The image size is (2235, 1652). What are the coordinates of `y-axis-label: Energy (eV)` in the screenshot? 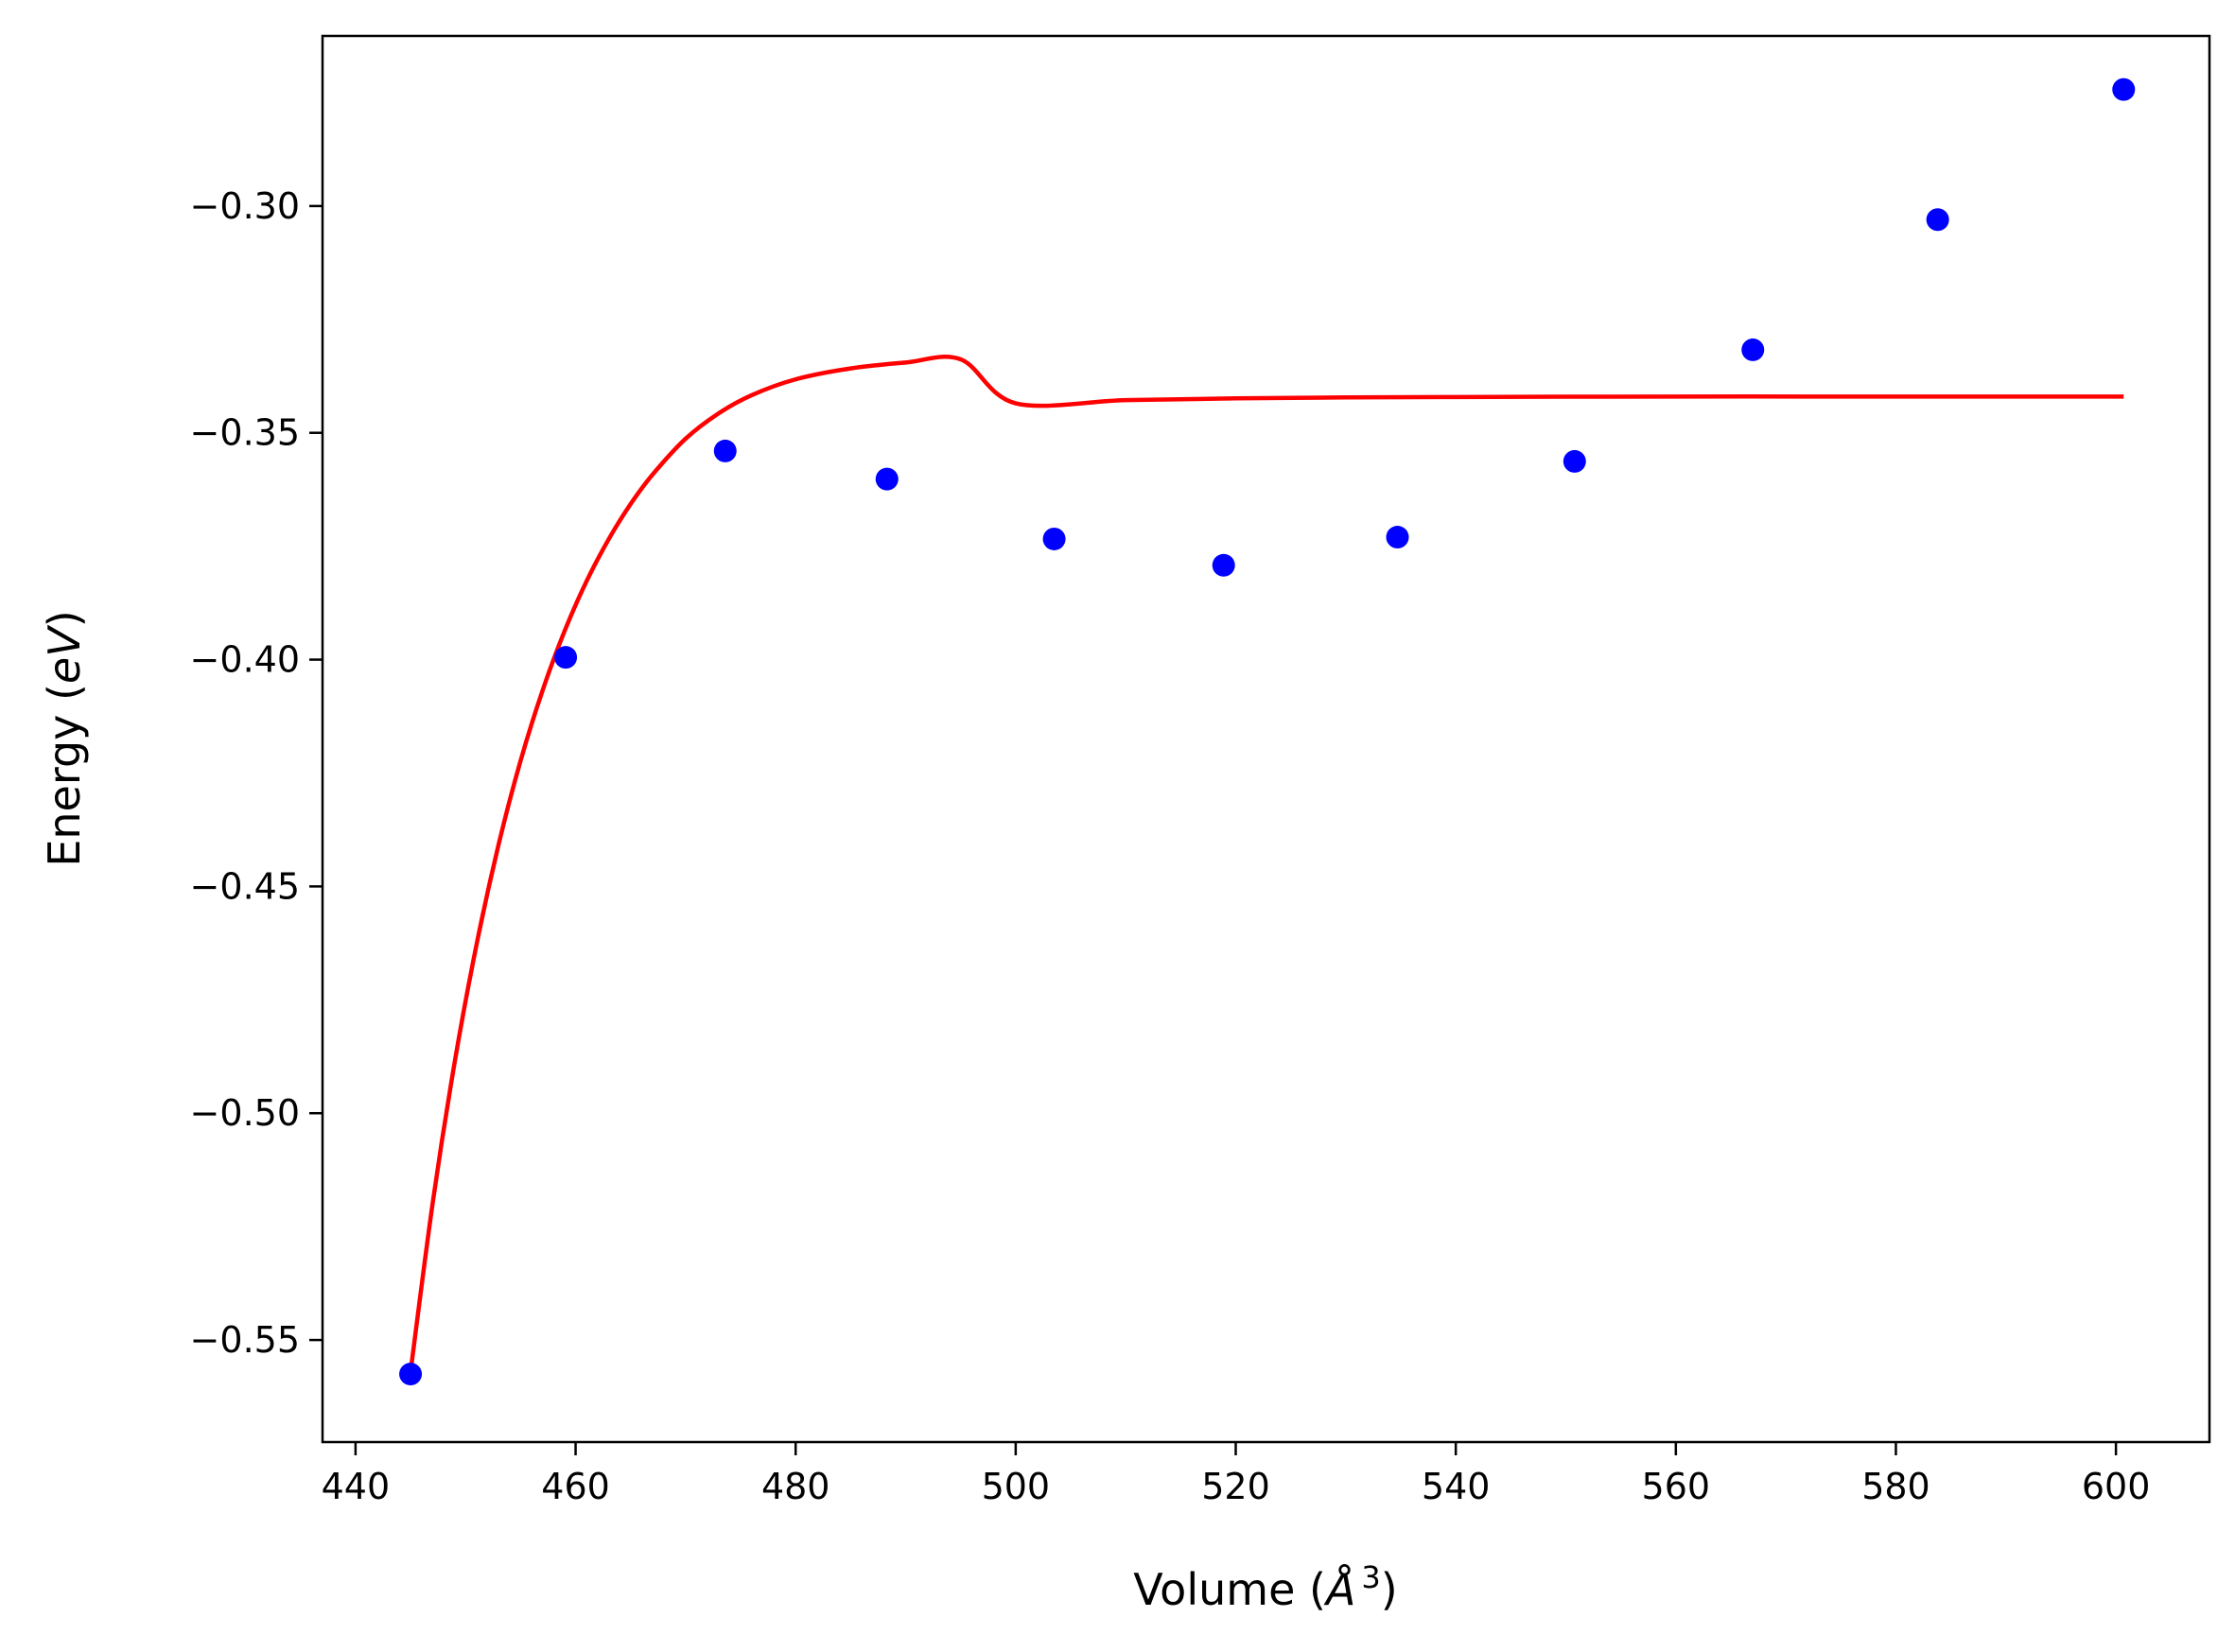 It's located at (64, 738).